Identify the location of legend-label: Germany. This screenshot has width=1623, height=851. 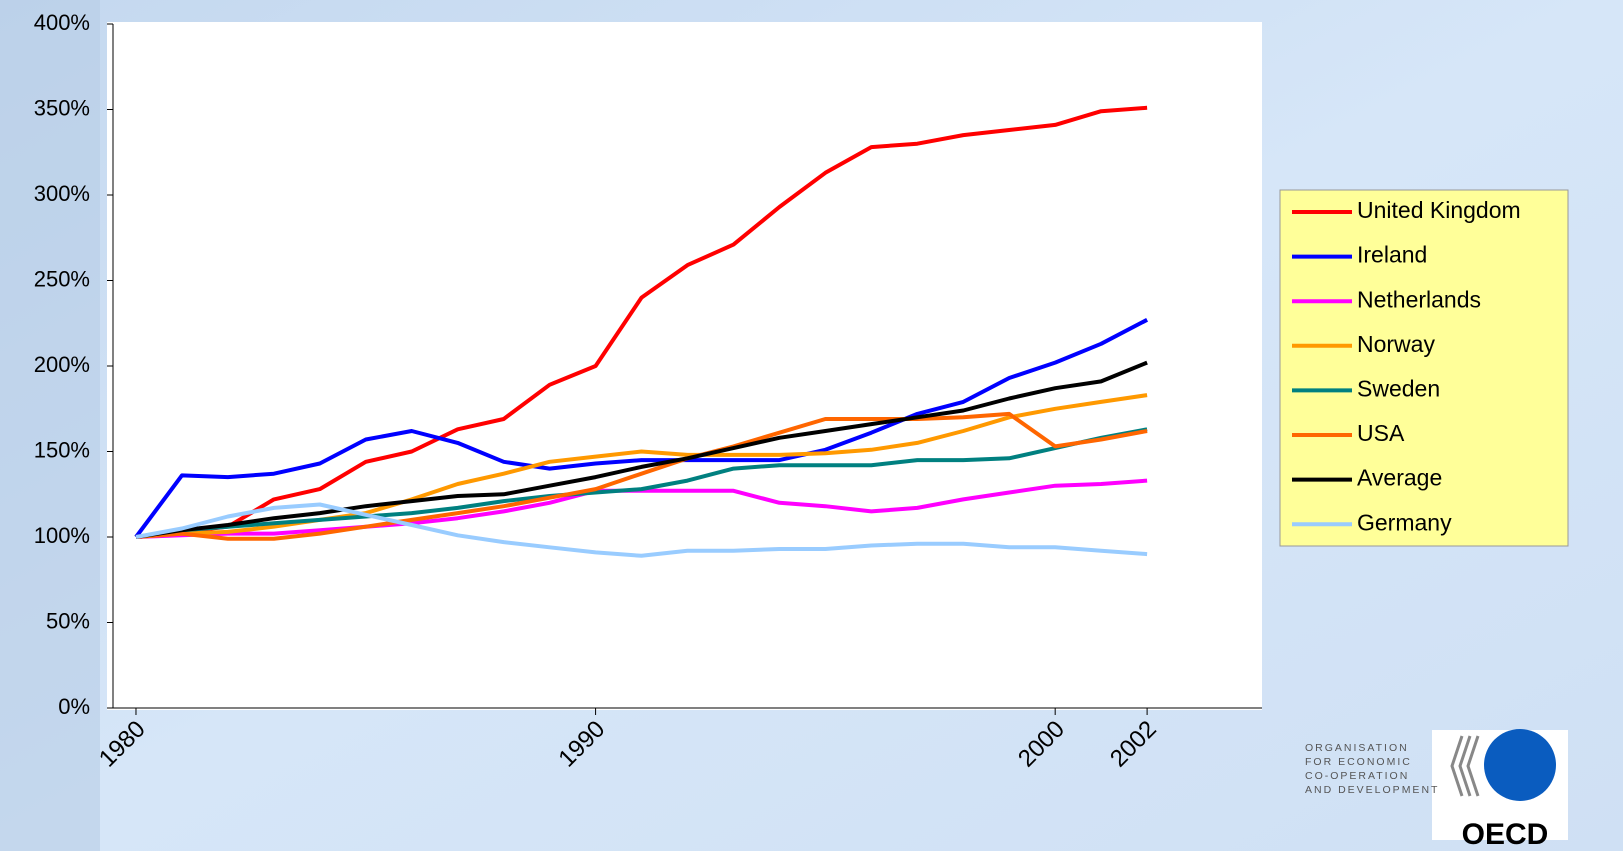
(1404, 522).